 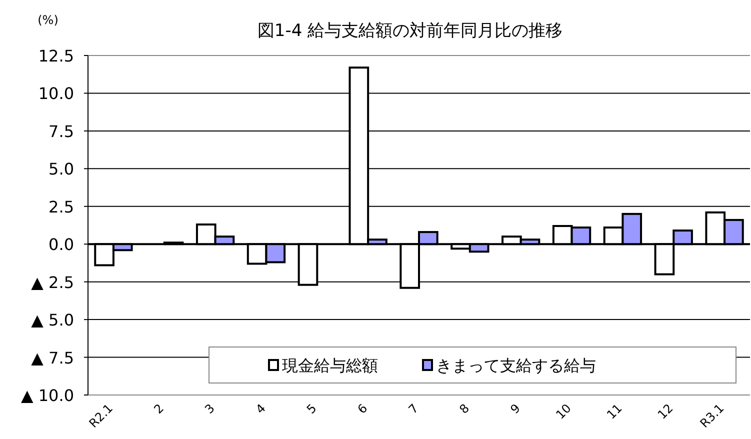 What do you see at coordinates (61, 169) in the screenshot?
I see `y-tick-label: 5.0` at bounding box center [61, 169].